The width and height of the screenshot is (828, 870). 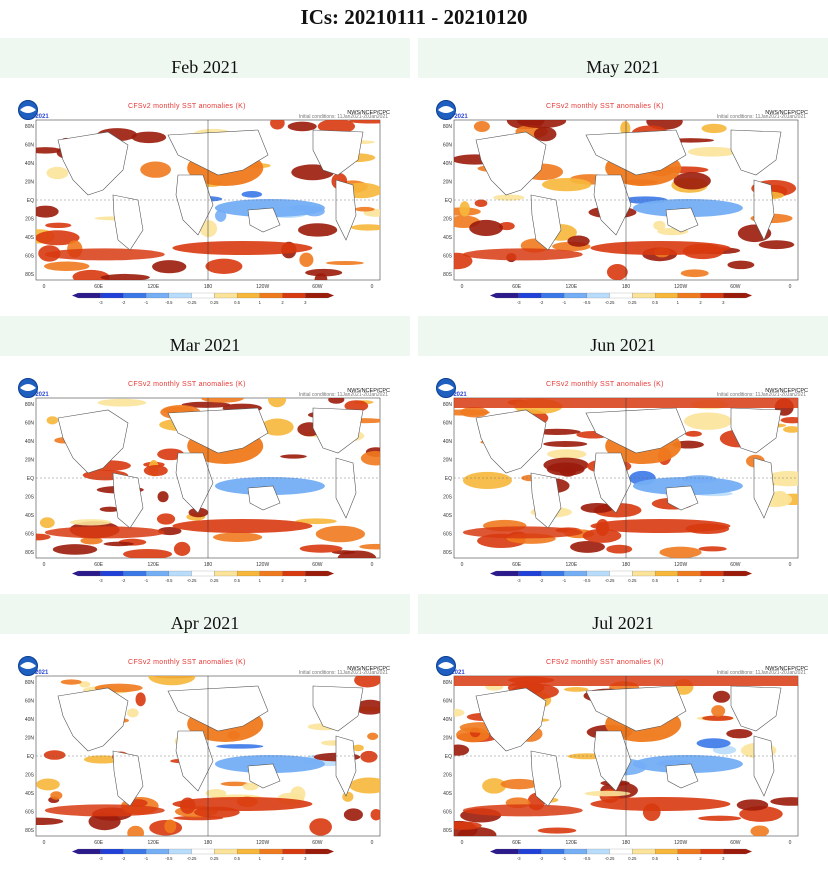 What do you see at coordinates (517, 843) in the screenshot?
I see `lon-tick-label: 60E` at bounding box center [517, 843].